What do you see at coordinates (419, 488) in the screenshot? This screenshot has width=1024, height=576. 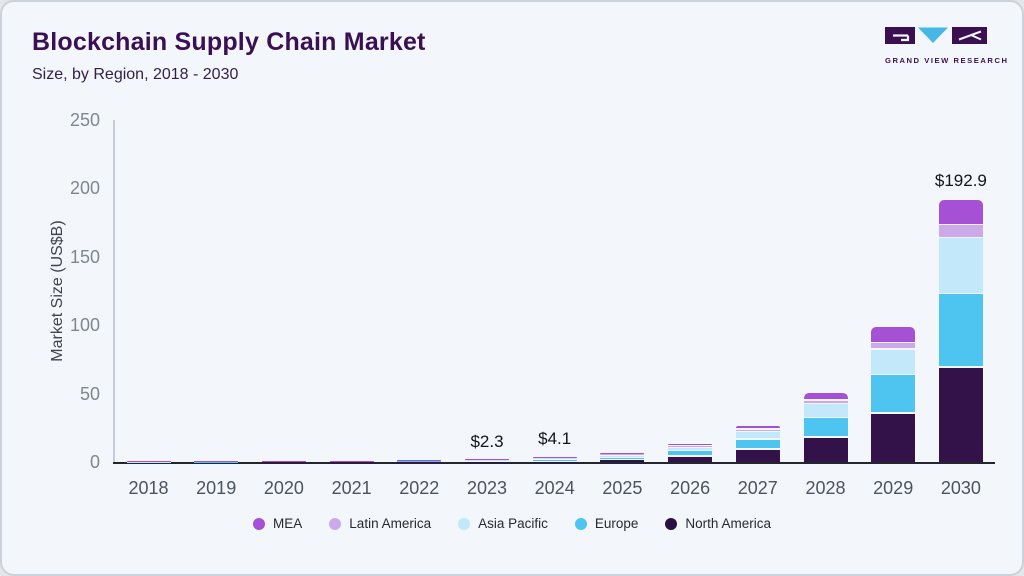 I see `x-tick-label-2022: 2022` at bounding box center [419, 488].